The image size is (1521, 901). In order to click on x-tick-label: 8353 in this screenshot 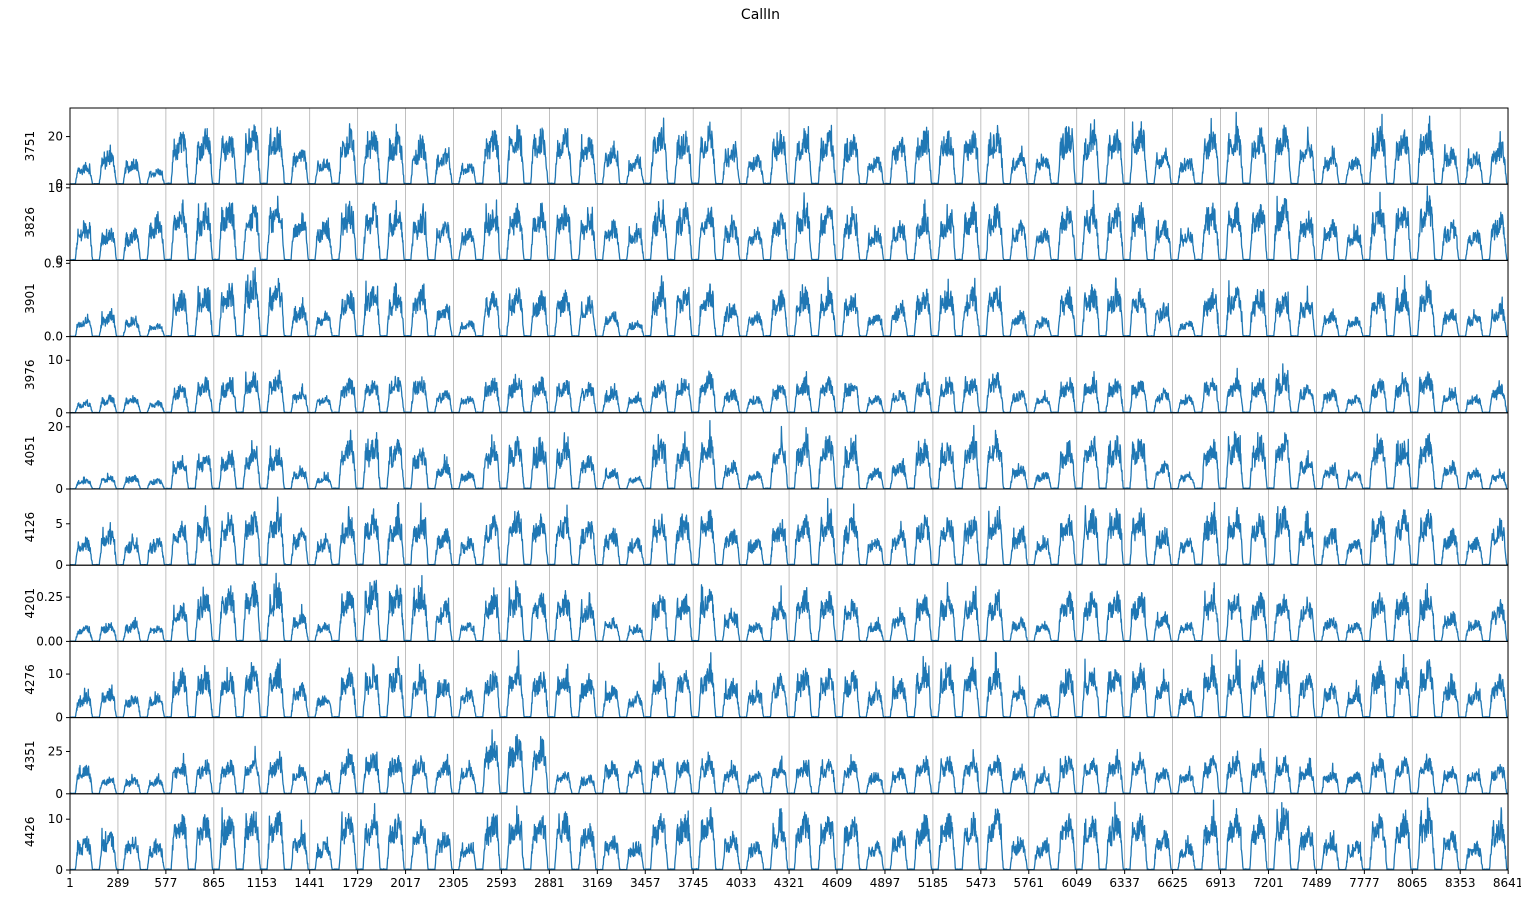, I will do `click(1460, 883)`.